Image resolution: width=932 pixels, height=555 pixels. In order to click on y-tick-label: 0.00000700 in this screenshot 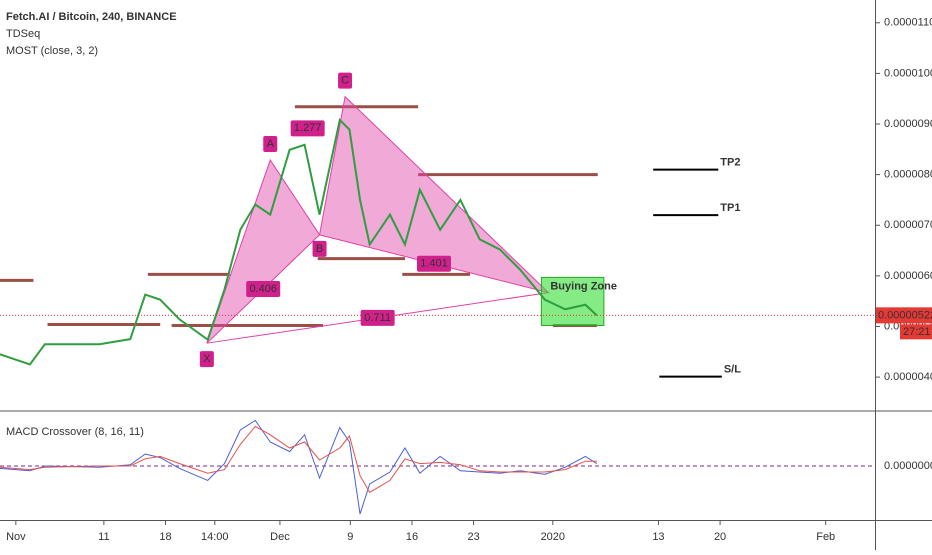, I will do `click(908, 225)`.